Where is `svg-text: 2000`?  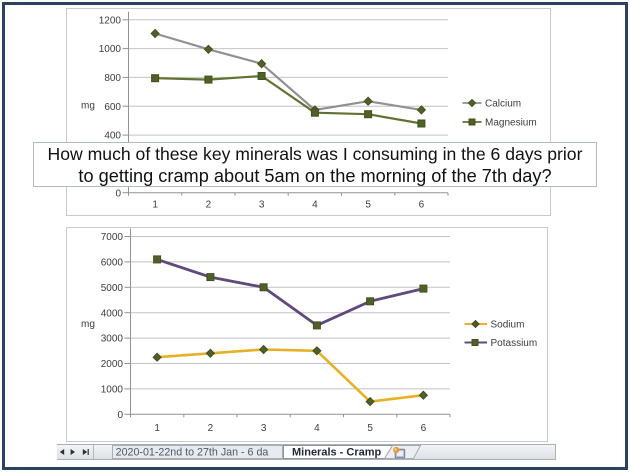 svg-text: 2000 is located at coordinates (112, 364).